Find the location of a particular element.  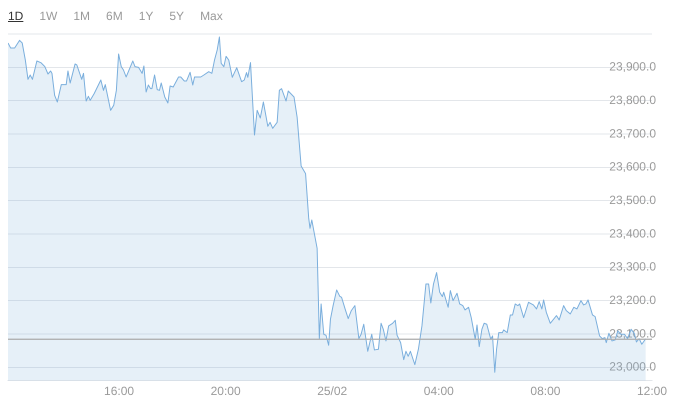

text: 5Y is located at coordinates (177, 16).